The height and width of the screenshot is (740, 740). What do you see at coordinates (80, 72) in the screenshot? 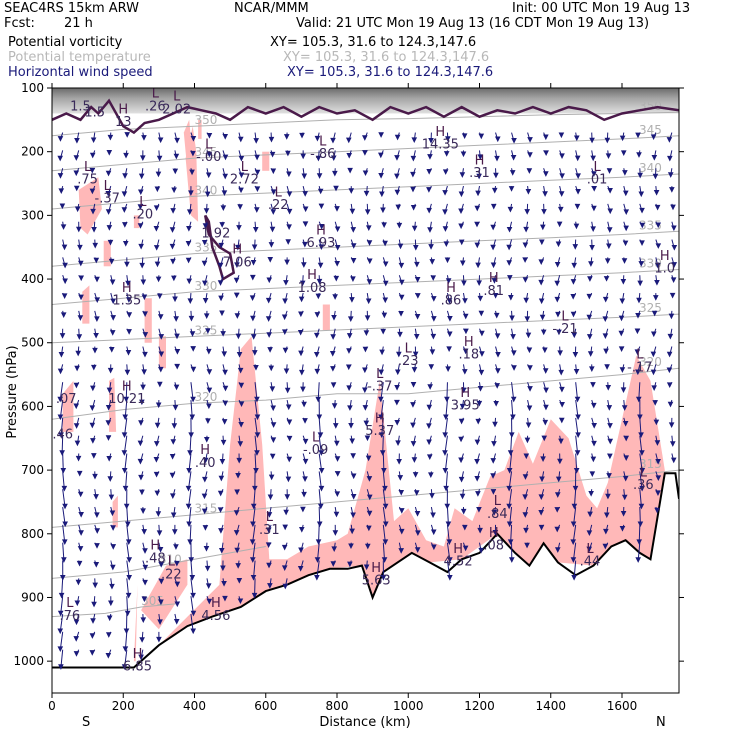
I see `field-name-wind: Horizontal wind speed` at bounding box center [80, 72].